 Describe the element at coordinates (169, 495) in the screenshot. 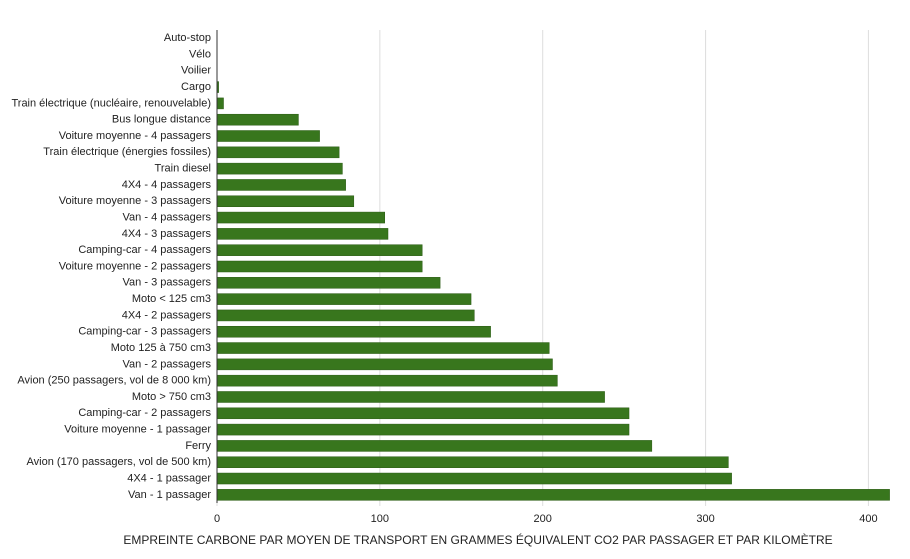

I see `y-tick-label: Van - 1 passager` at that location.